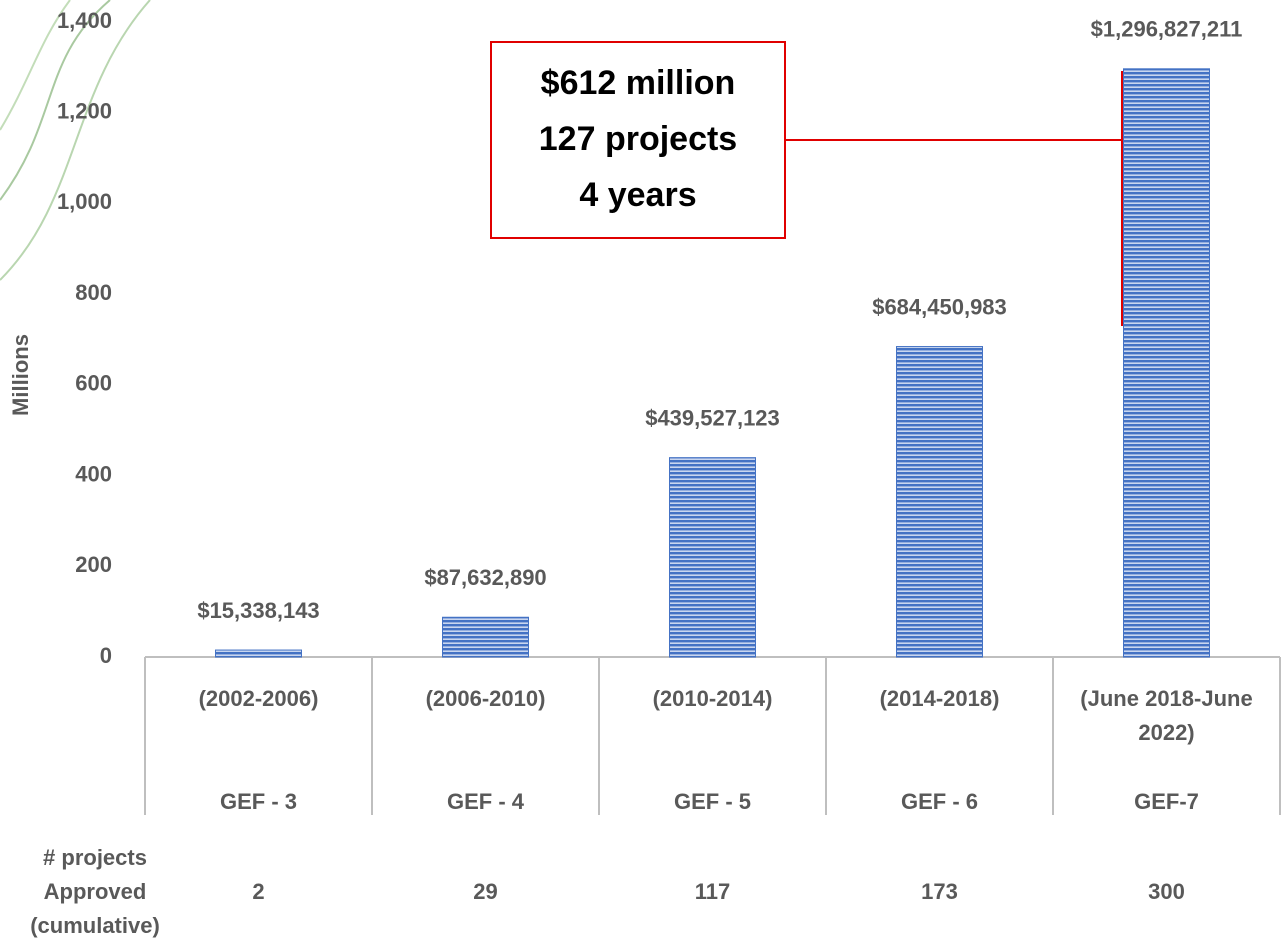 Image resolution: width=1288 pixels, height=946 pixels. Describe the element at coordinates (638, 83) in the screenshot. I see `annotation-text: $612 million` at that location.